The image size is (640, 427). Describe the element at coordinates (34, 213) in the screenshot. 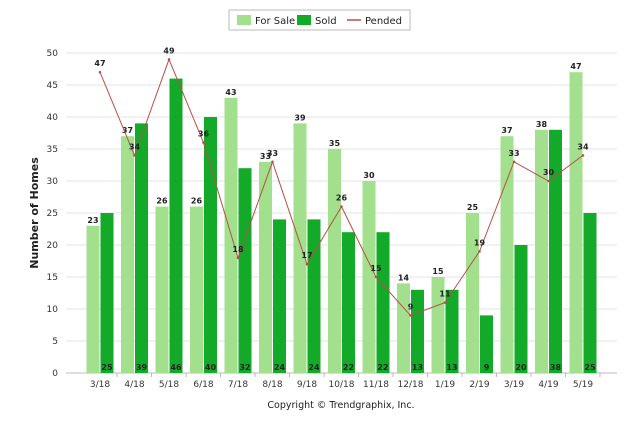

I see `y-axis-label: Number of Homes` at that location.